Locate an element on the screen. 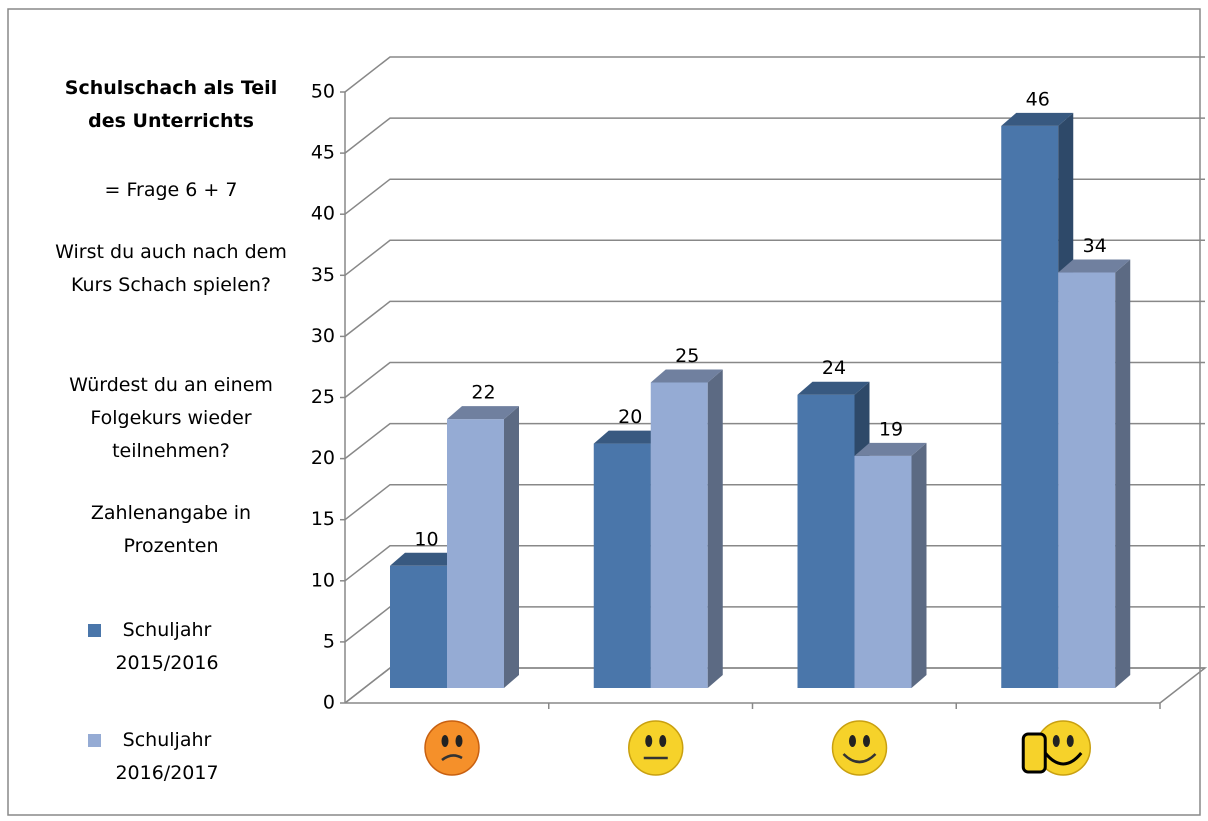 The width and height of the screenshot is (1208, 821). y-tick-label: 45 is located at coordinates (323, 153).